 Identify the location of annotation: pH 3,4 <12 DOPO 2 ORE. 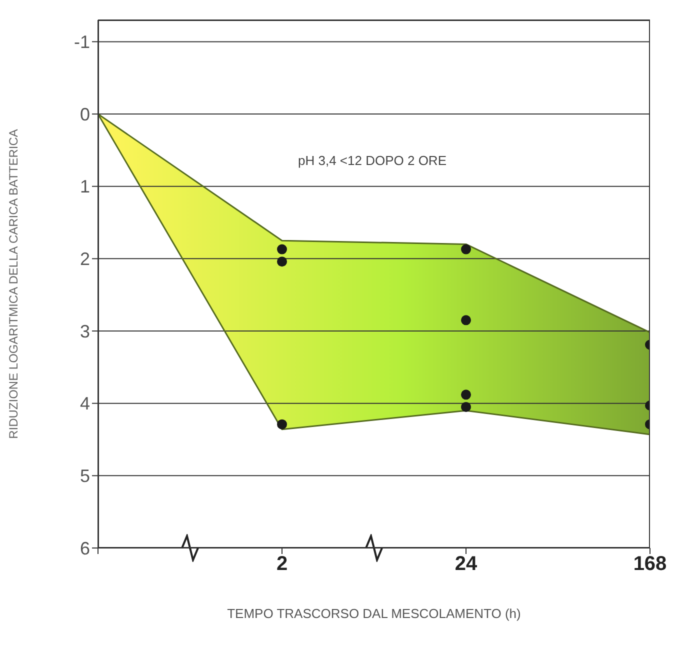
(372, 160).